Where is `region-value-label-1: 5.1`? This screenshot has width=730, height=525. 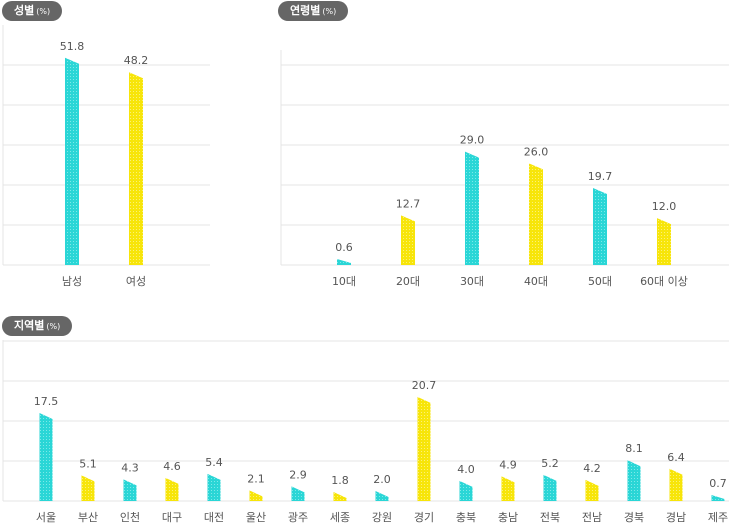 region-value-label-1: 5.1 is located at coordinates (88, 463).